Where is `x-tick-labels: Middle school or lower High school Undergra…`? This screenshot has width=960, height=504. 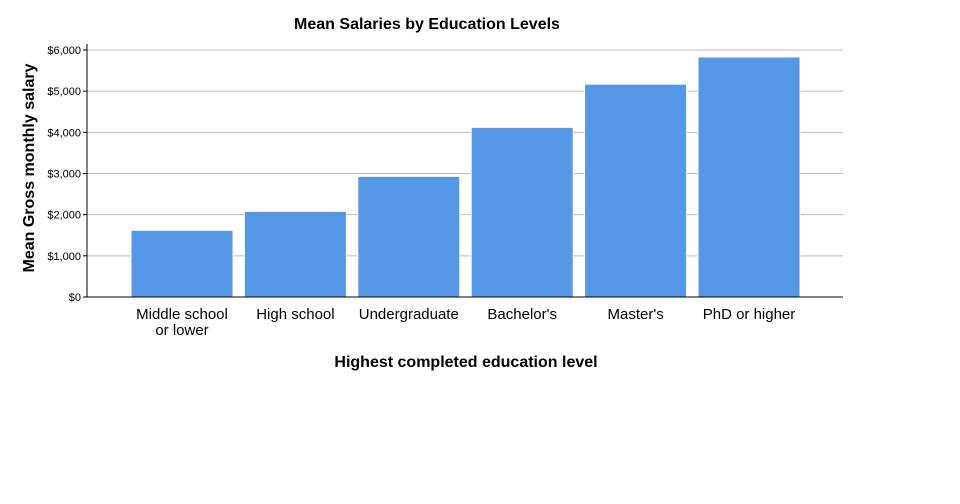 x-tick-labels: Middle school or lower High school Undergra… is located at coordinates (465, 322).